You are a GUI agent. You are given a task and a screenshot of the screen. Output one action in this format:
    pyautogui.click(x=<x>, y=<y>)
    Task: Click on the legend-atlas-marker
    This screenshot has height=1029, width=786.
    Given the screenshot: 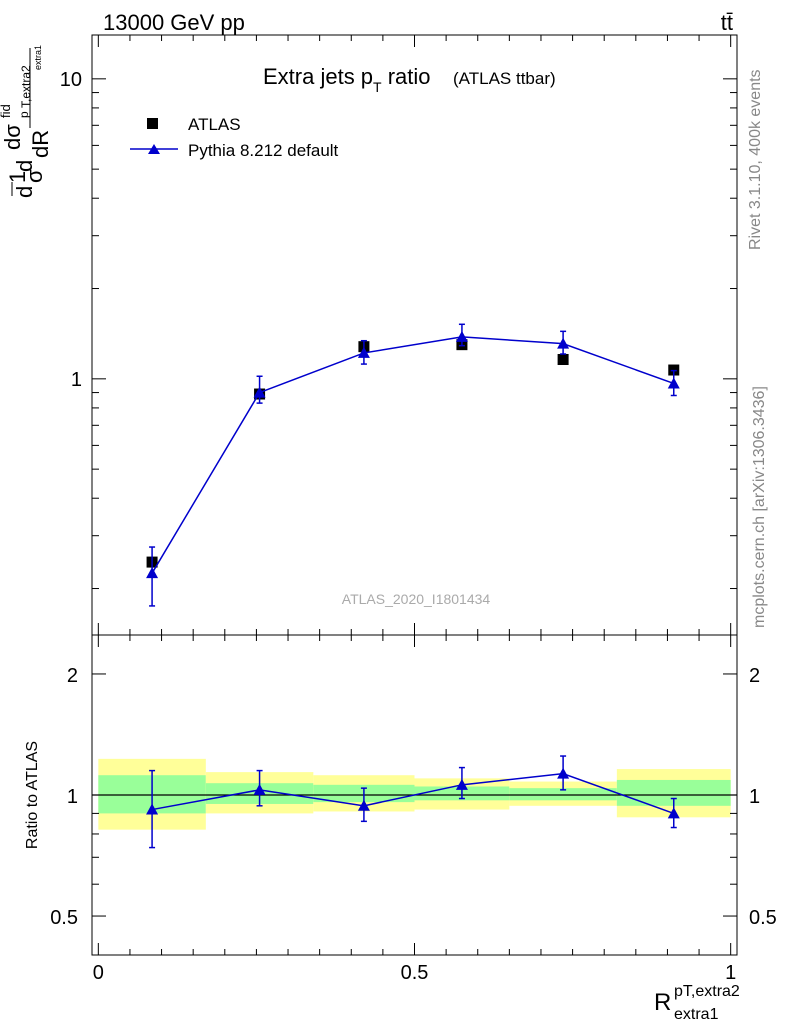 What is the action you would take?
    pyautogui.click(x=152, y=123)
    